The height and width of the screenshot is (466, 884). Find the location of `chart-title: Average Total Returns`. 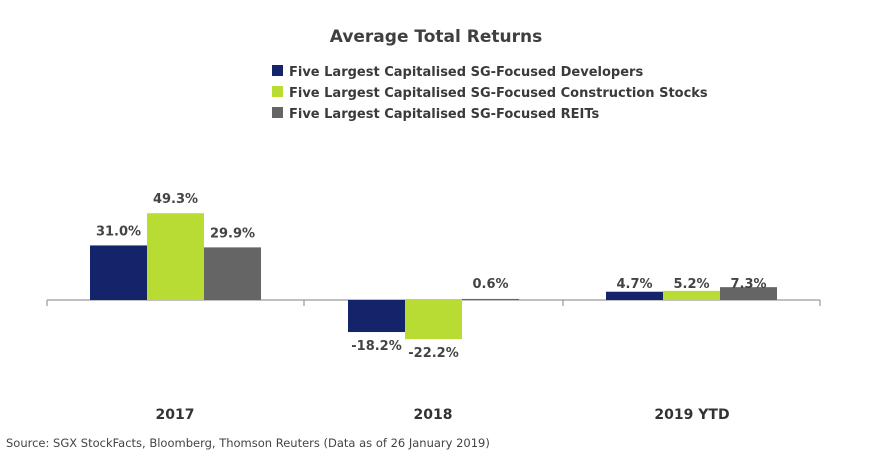

chart-title: Average Total Returns is located at coordinates (436, 37).